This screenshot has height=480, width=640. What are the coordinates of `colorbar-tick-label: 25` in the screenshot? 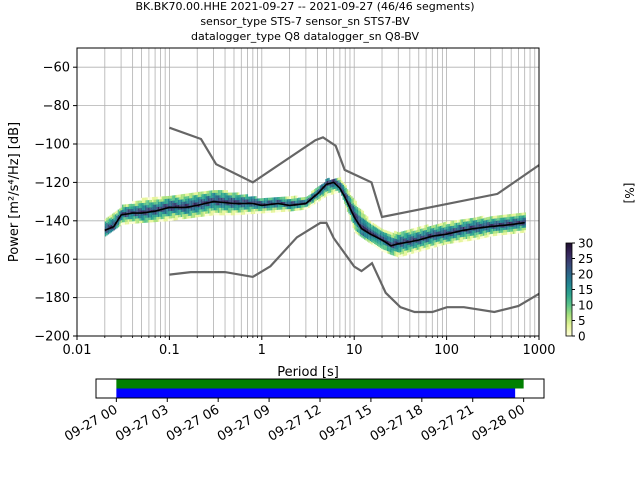 It's located at (585, 259).